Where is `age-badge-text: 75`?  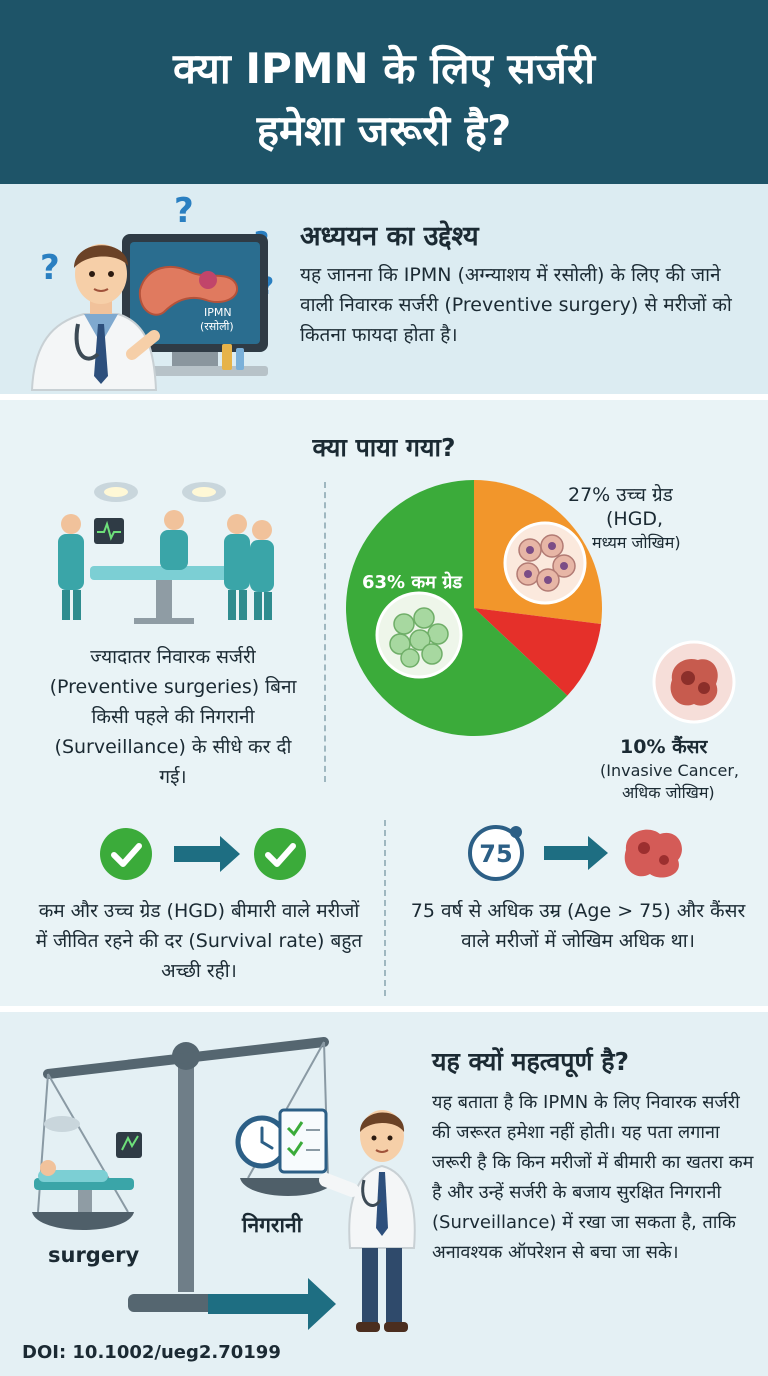 age-badge-text: 75 is located at coordinates (495, 854).